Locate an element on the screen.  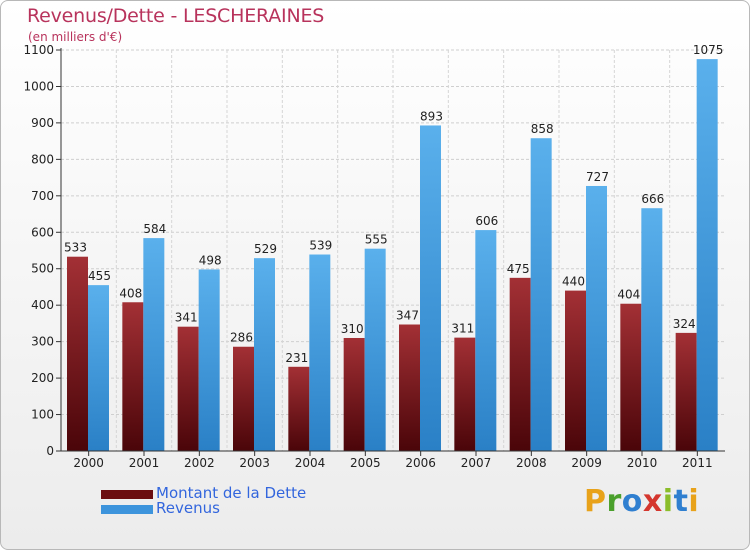
y-tick-label: 300 is located at coordinates (42, 342).